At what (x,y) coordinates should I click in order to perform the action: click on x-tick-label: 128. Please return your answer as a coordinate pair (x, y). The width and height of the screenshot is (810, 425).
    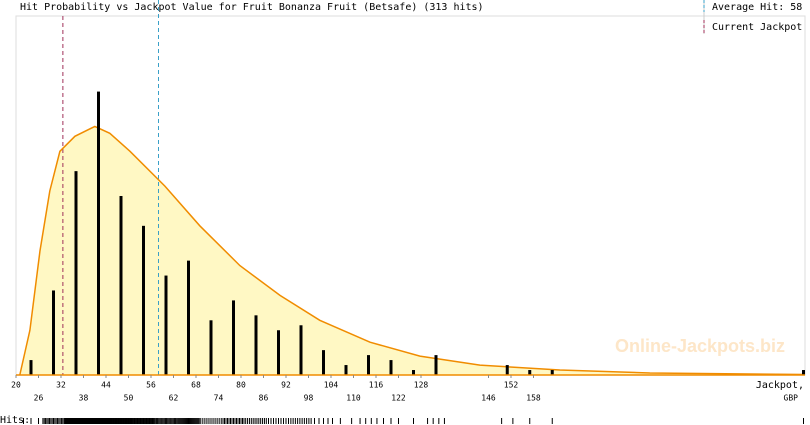
    Looking at the image, I should click on (421, 385).